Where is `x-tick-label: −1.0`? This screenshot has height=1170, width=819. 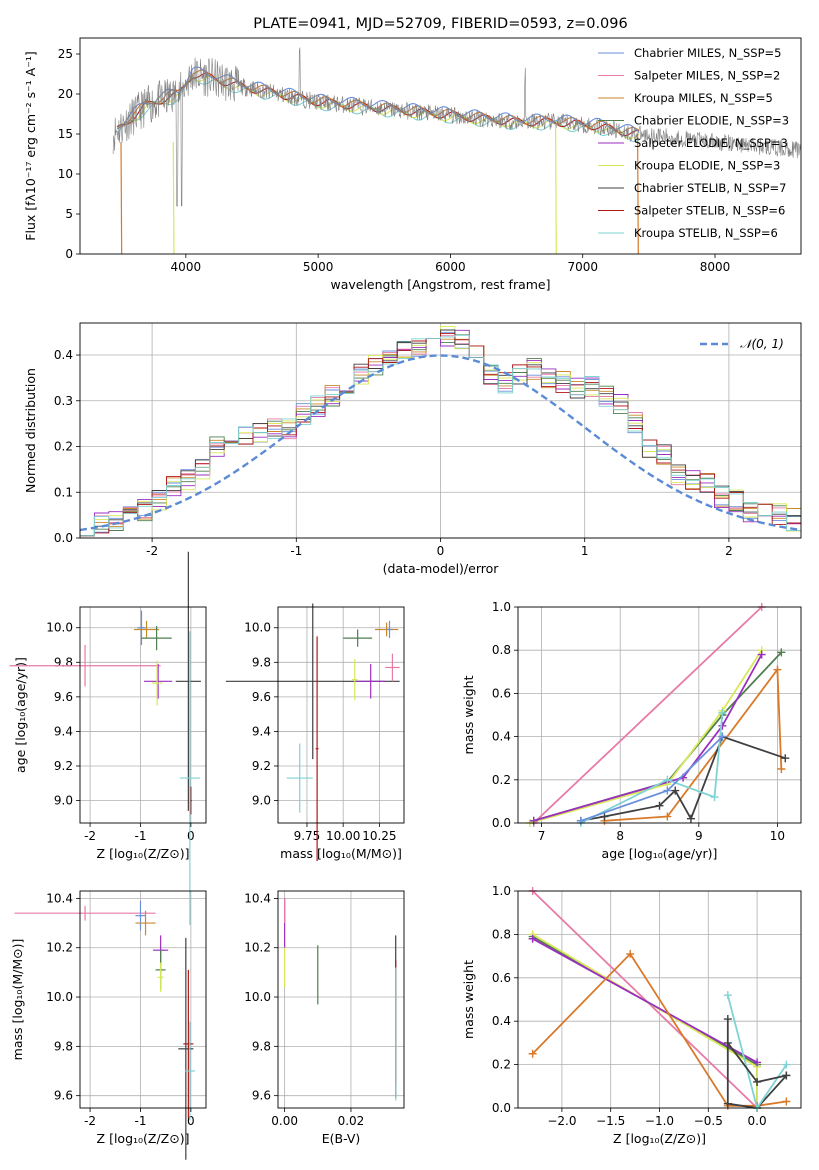
x-tick-label: −1.0 is located at coordinates (659, 1121).